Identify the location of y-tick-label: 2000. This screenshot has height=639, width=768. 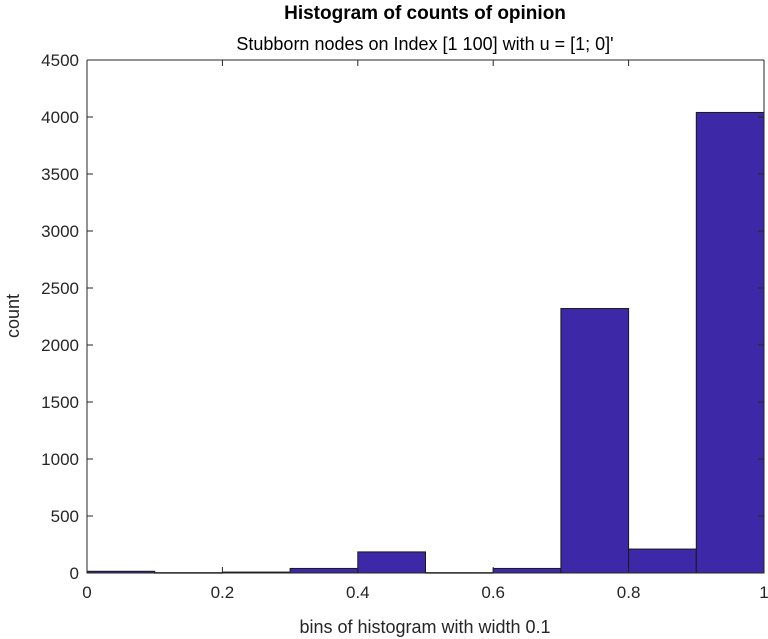
(60, 345).